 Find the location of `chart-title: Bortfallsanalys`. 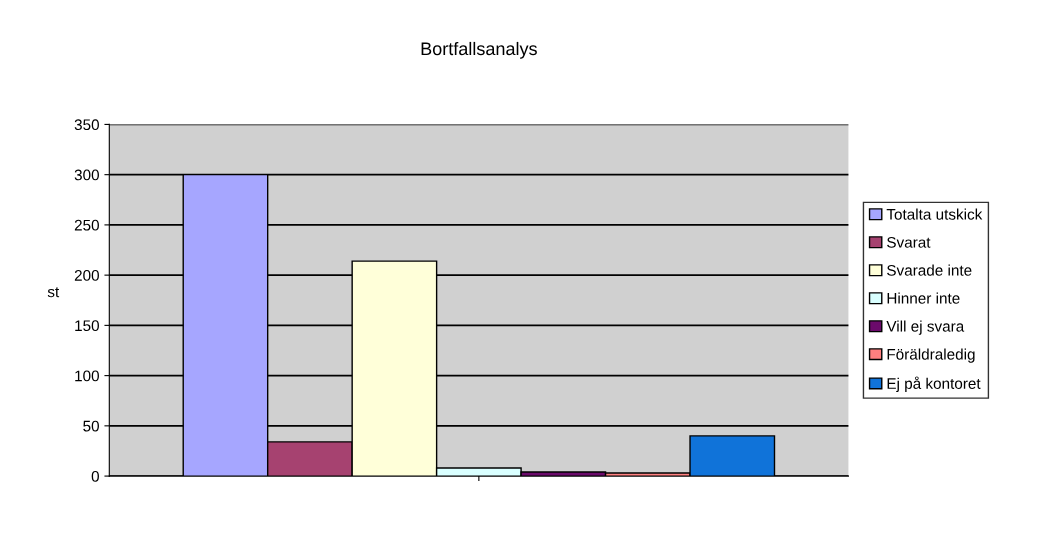

chart-title: Bortfallsanalys is located at coordinates (479, 50).